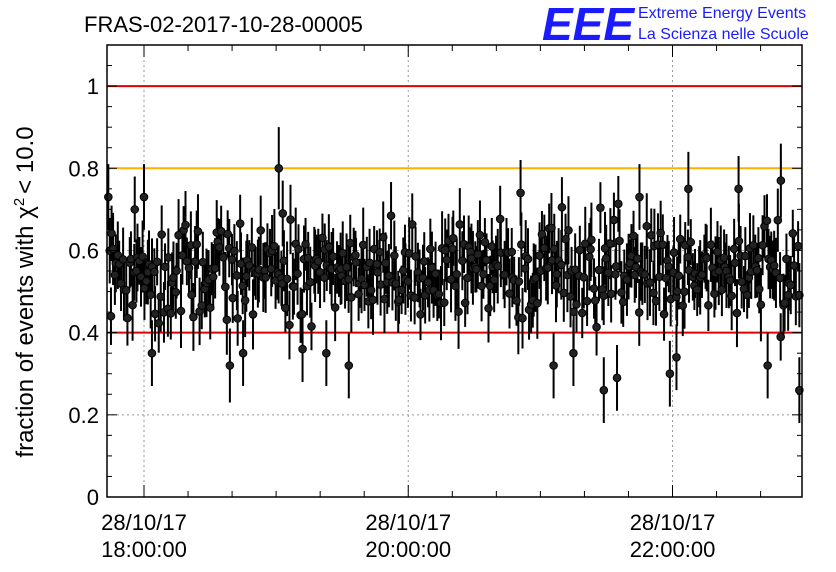 The height and width of the screenshot is (572, 836). What do you see at coordinates (723, 34) in the screenshot?
I see `logo-line2: La Scienza nelle Scuole` at bounding box center [723, 34].